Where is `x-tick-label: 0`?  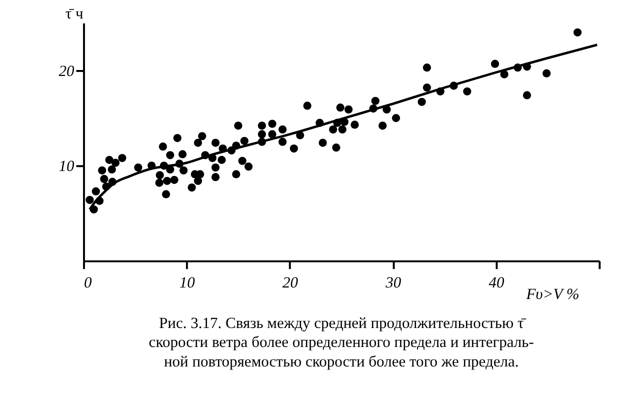
x-tick-label: 0 is located at coordinates (88, 283).